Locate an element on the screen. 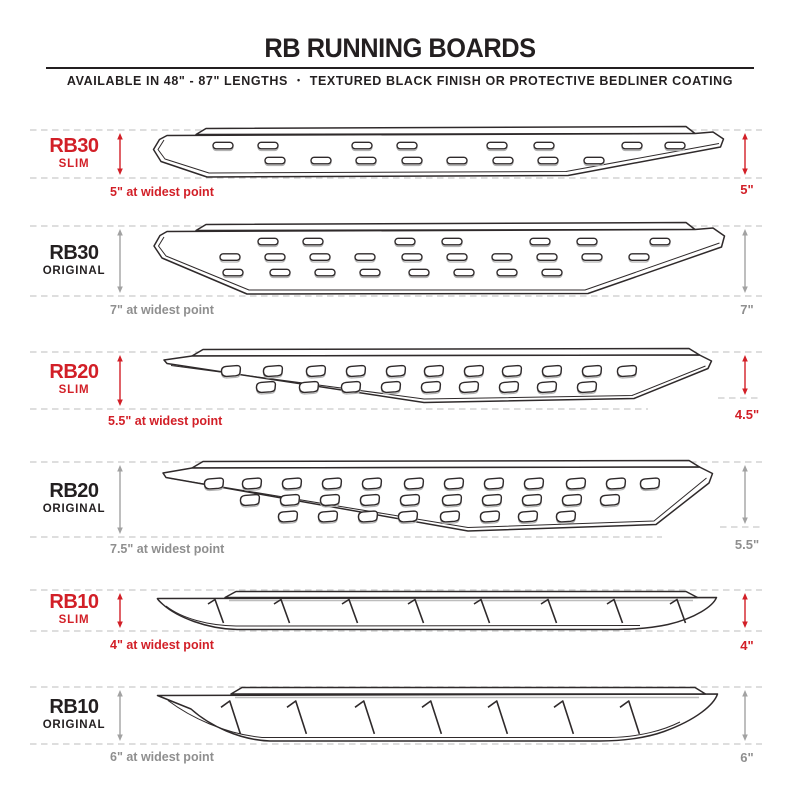 This screenshot has width=800, height=800. board-drawing-rb20-original is located at coordinates (438, 495).